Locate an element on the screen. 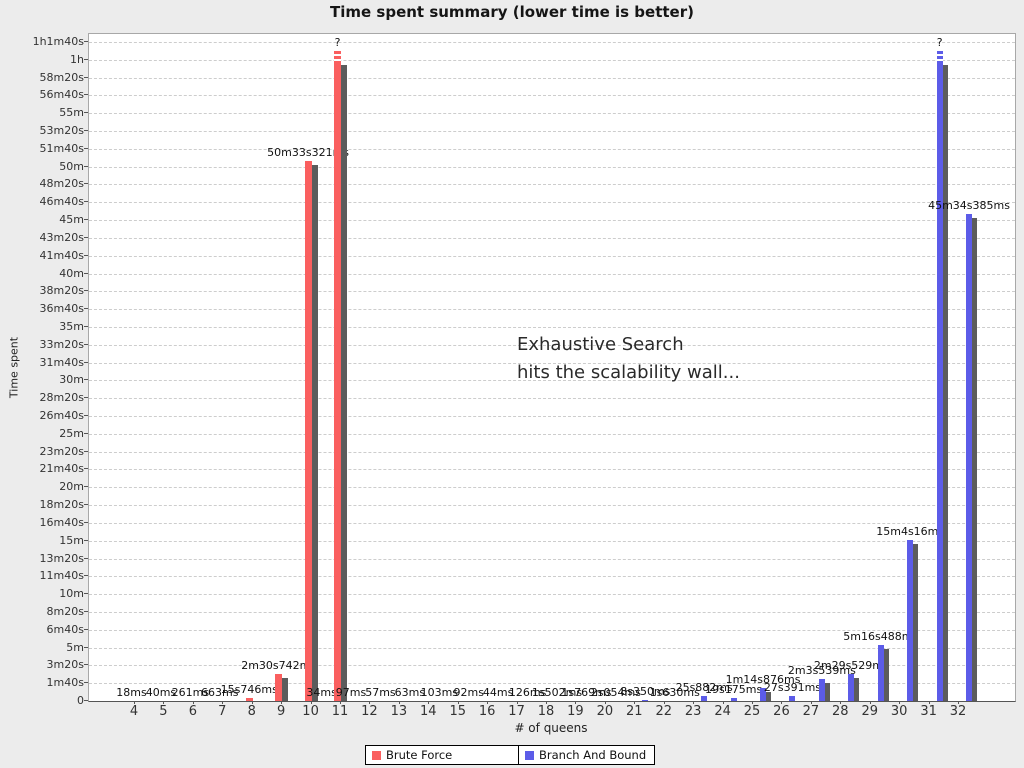  x-tick-label: 29 is located at coordinates (870, 711).